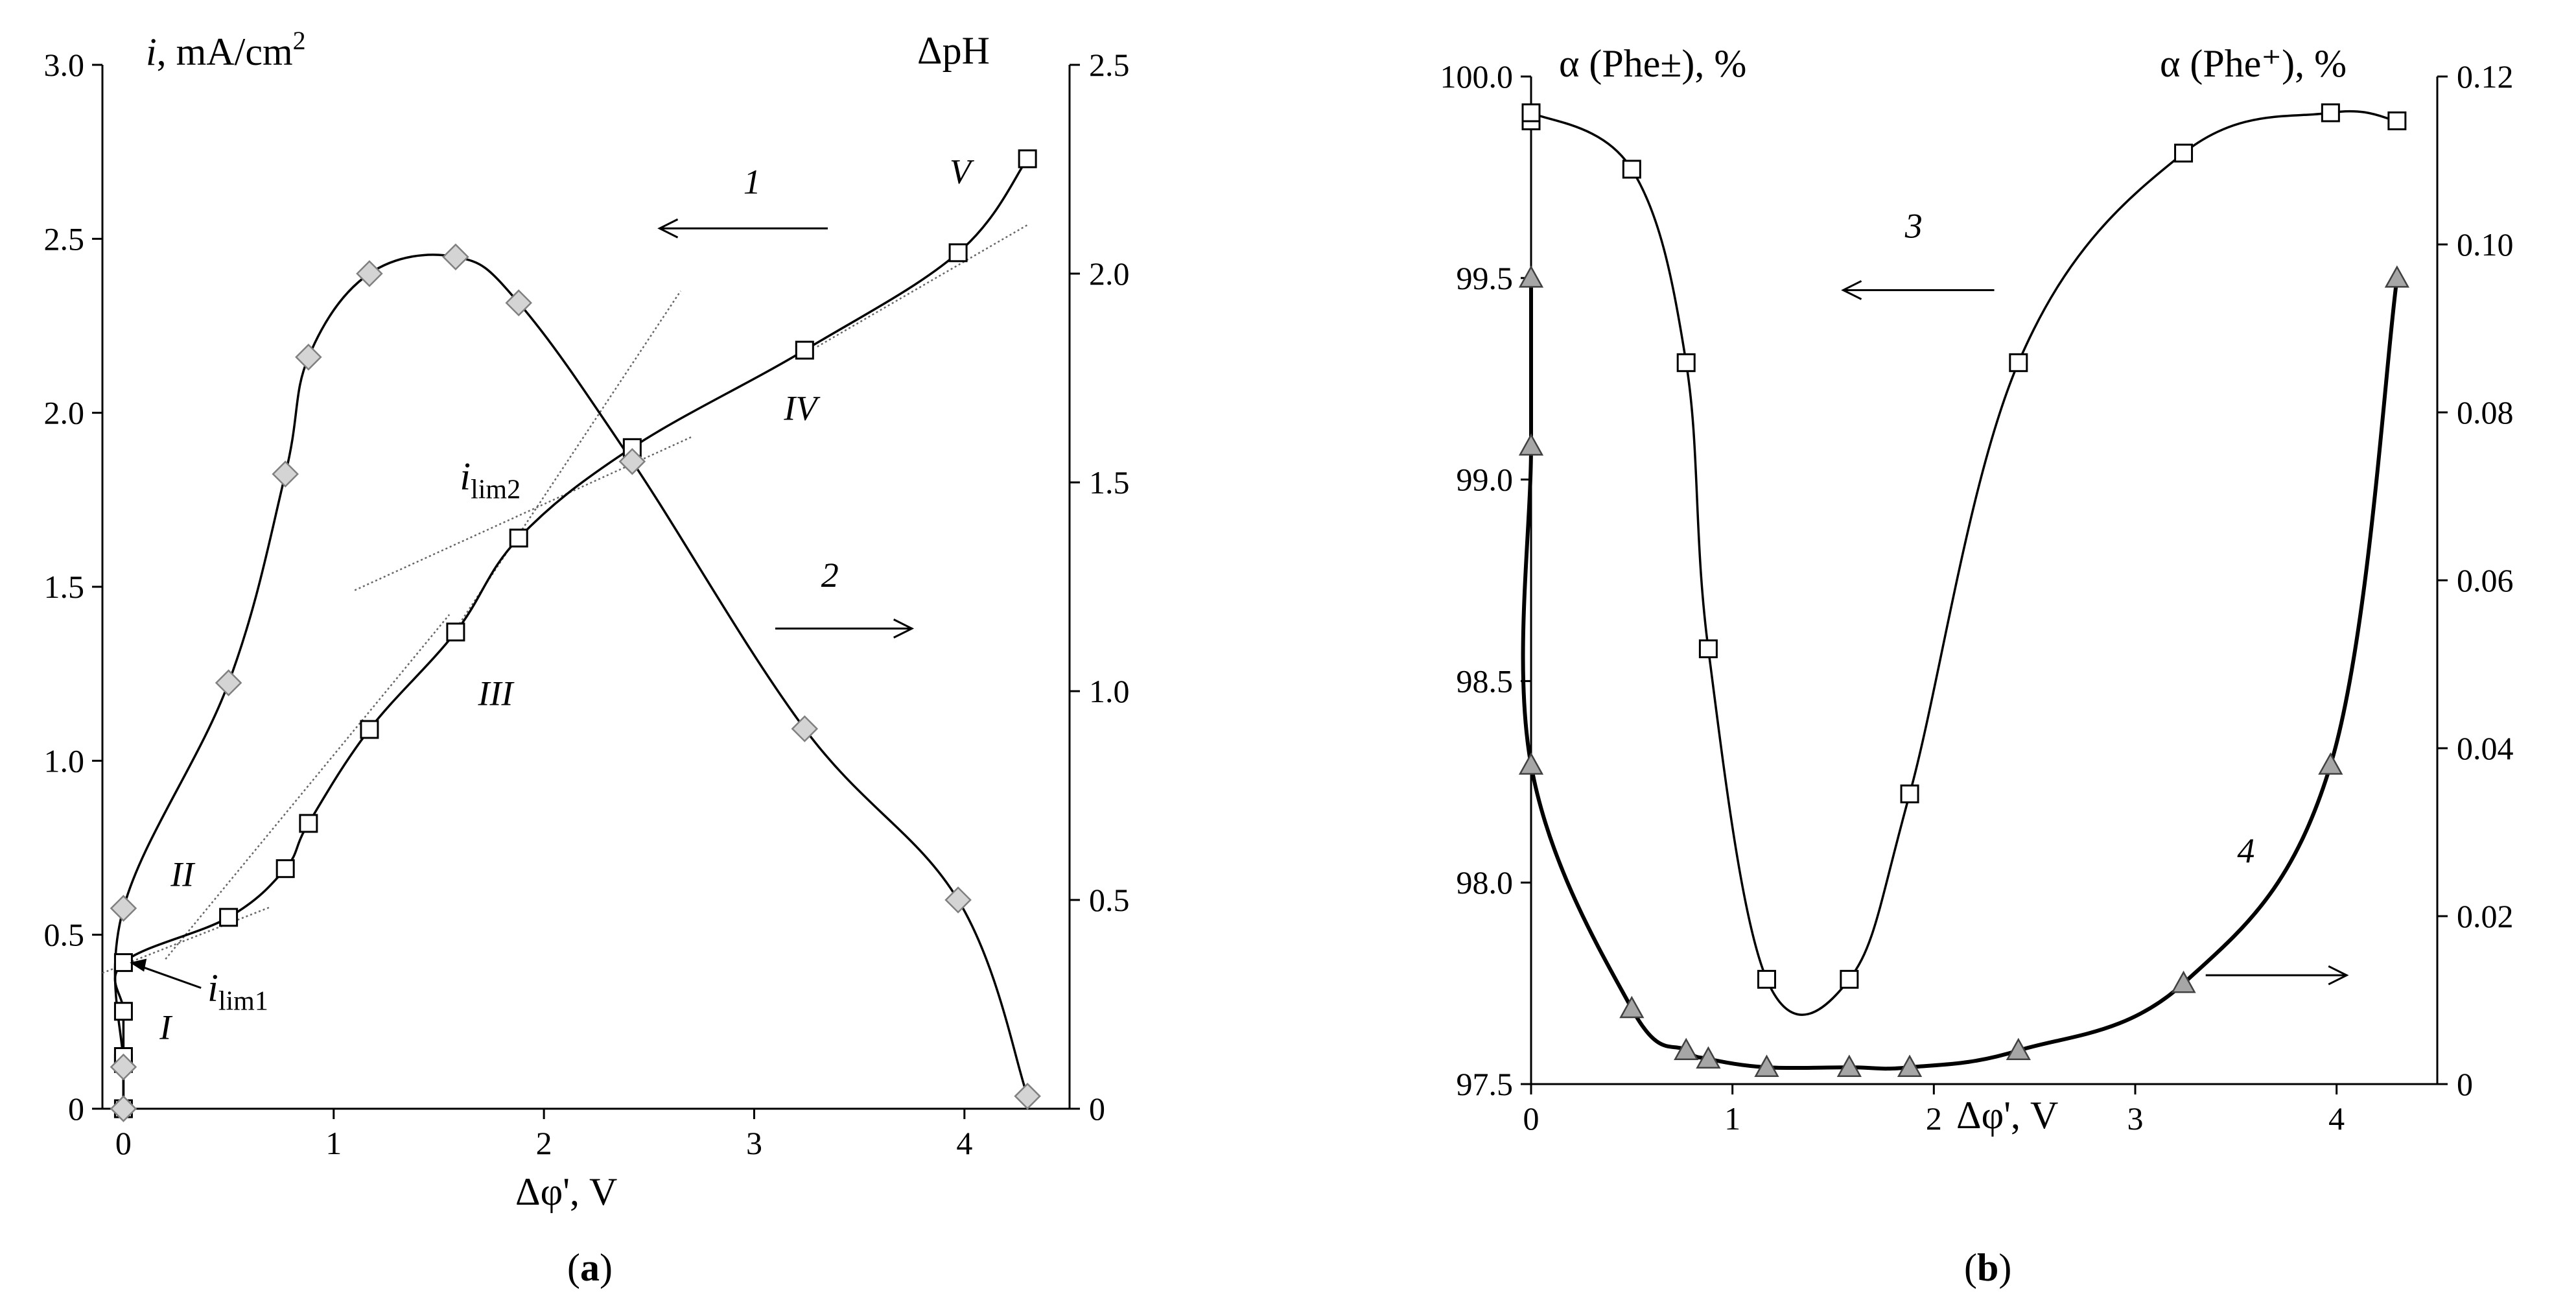 Image resolution: width=2576 pixels, height=1300 pixels. Describe the element at coordinates (2338, 976) in the screenshot. I see `panel-b-arrow-2-head` at that location.